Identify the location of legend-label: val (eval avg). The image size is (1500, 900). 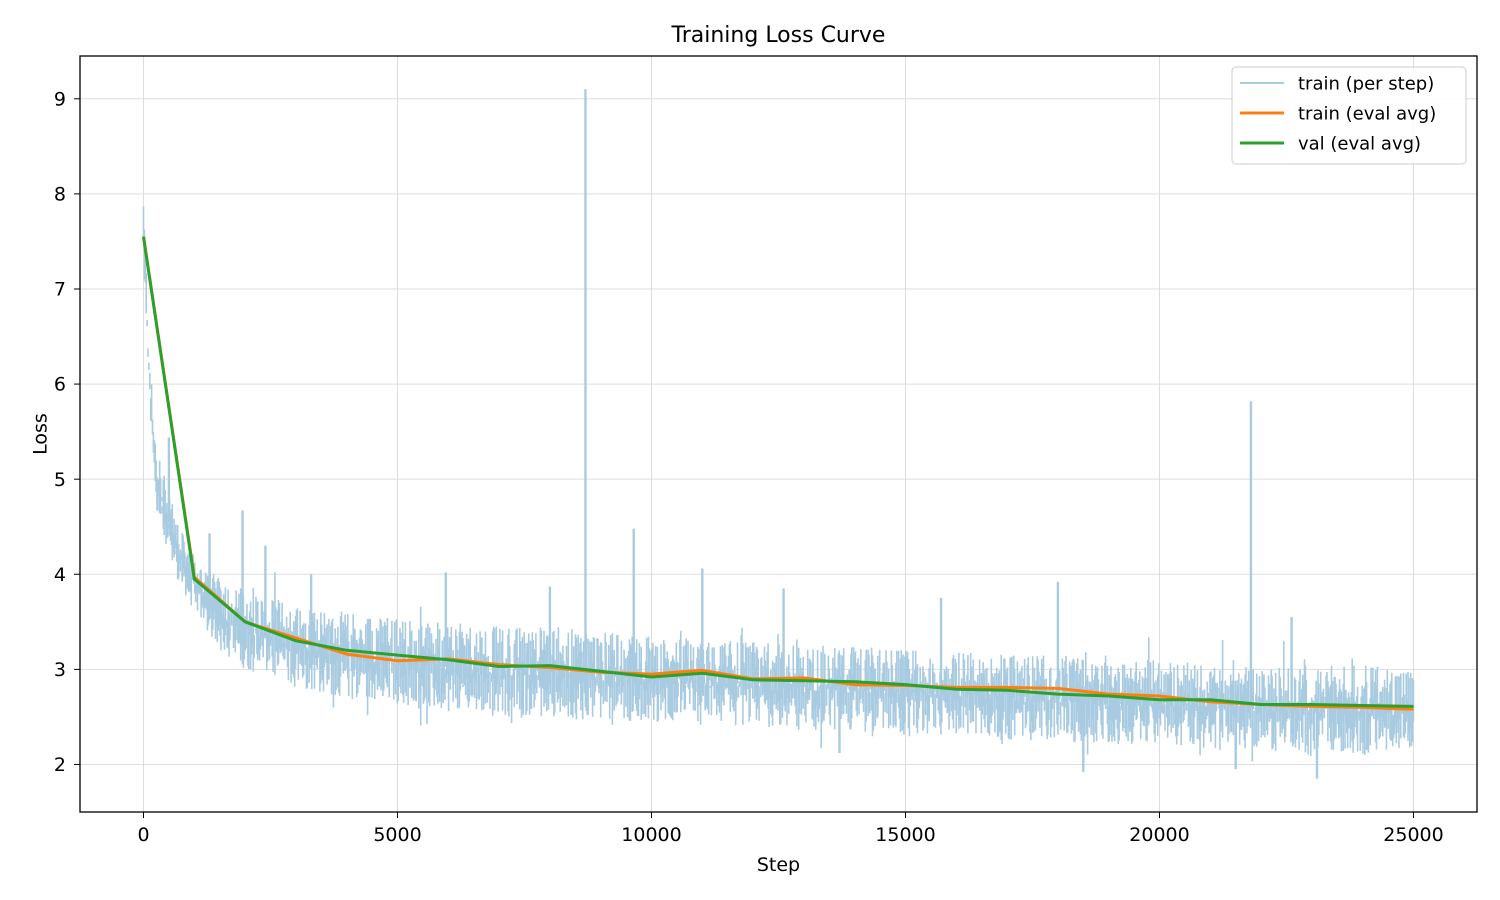
(1359, 143).